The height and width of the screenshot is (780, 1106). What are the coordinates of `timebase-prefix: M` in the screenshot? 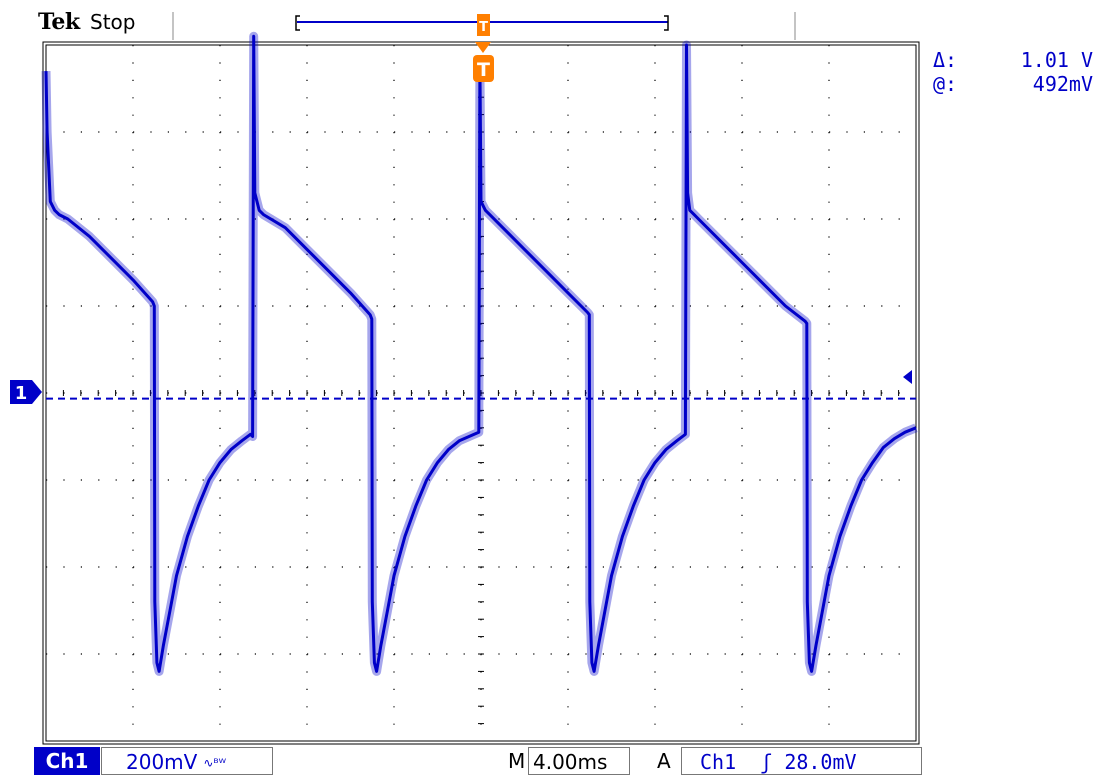 It's located at (517, 761).